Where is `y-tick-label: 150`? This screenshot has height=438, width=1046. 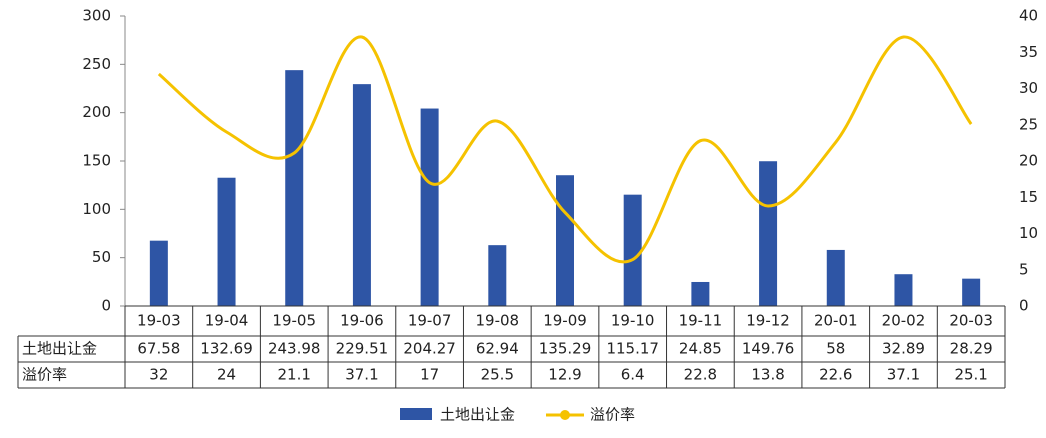 y-tick-label: 150 is located at coordinates (96, 161).